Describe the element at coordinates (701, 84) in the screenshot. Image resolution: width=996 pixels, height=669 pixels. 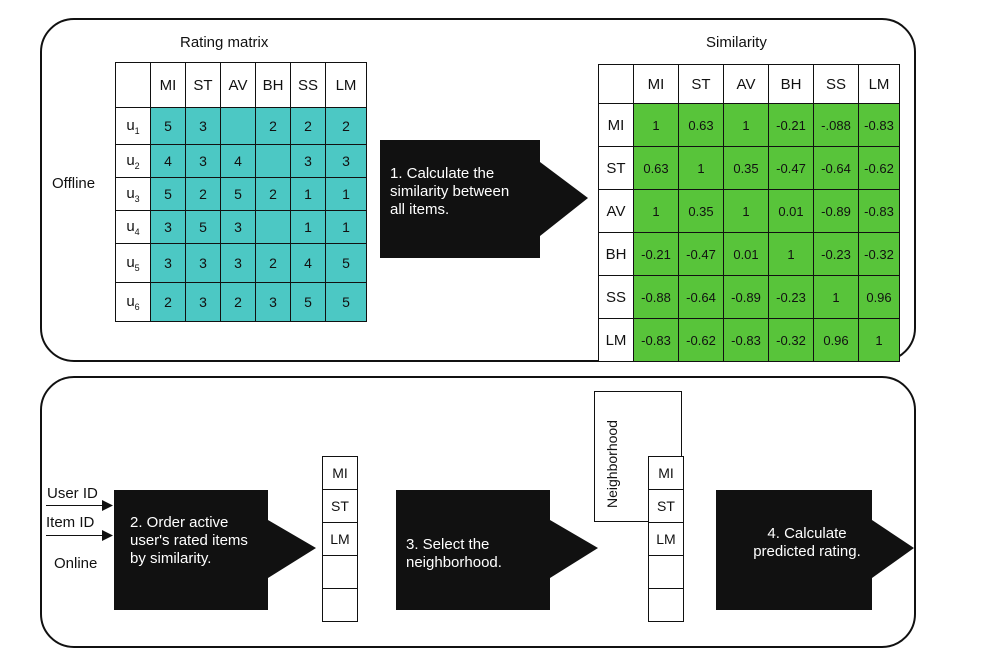
I see `similarity-col-header: ST` at that location.